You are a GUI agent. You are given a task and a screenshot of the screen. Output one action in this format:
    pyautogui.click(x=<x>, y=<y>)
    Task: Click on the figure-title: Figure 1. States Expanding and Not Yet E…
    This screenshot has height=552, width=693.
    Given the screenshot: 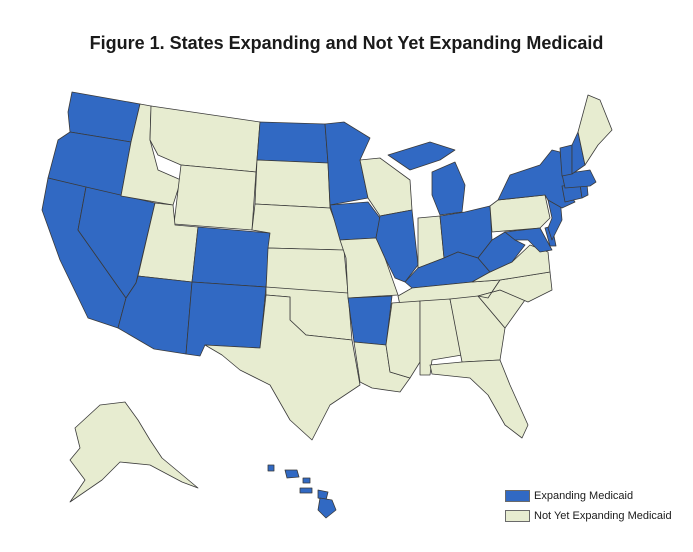 What is the action you would take?
    pyautogui.click(x=346, y=43)
    